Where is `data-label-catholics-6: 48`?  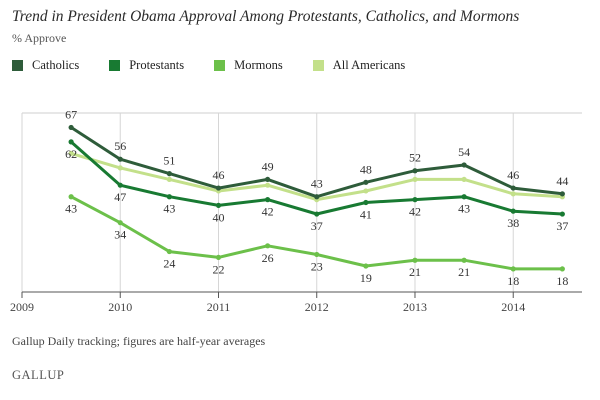
data-label-catholics-6: 48 is located at coordinates (366, 169).